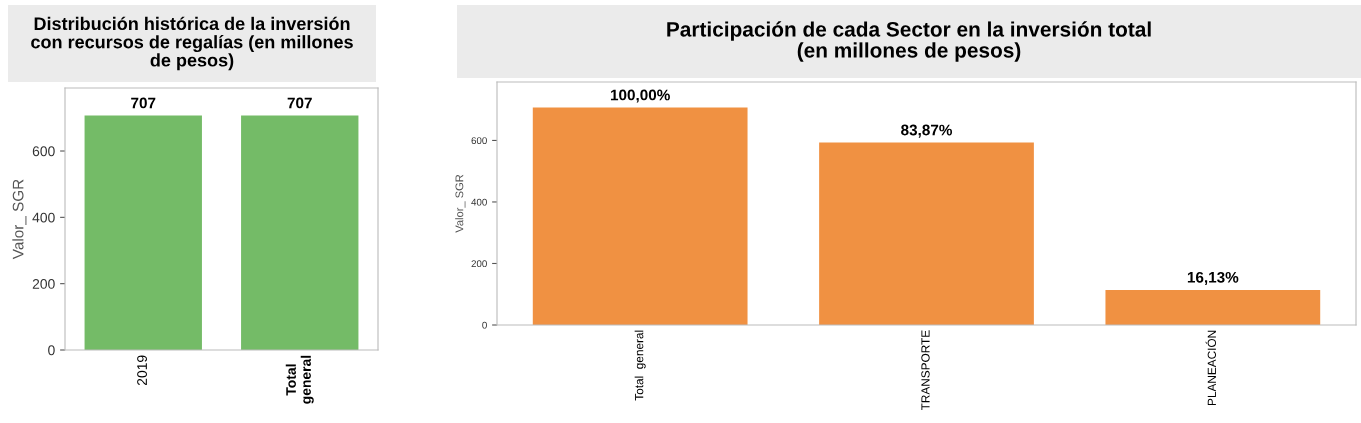 This screenshot has width=1361, height=423. I want to click on chart-title: Distribución histórica de la inversión con recursos de regalías (en millones de pesos), so click(192, 43).